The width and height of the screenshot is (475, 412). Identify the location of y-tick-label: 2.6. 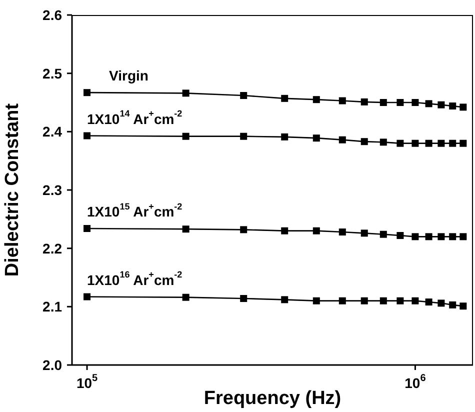
(52, 15).